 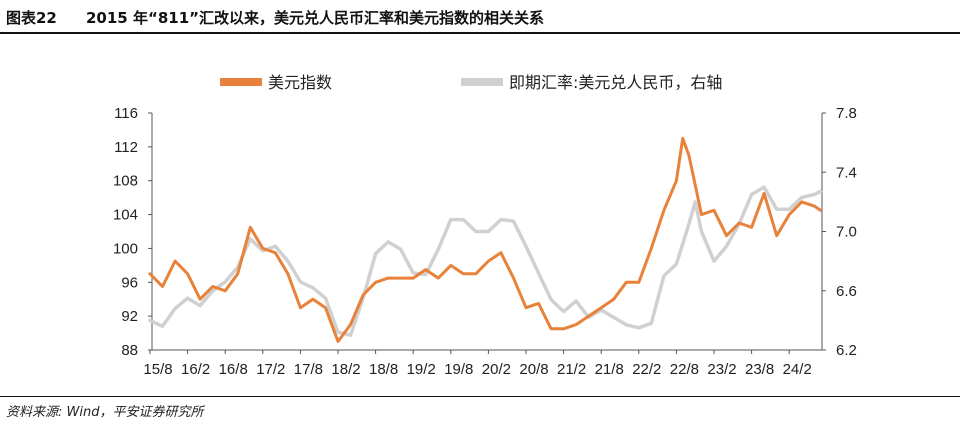 I want to click on x-tick-label: 22/2, so click(x=646, y=369).